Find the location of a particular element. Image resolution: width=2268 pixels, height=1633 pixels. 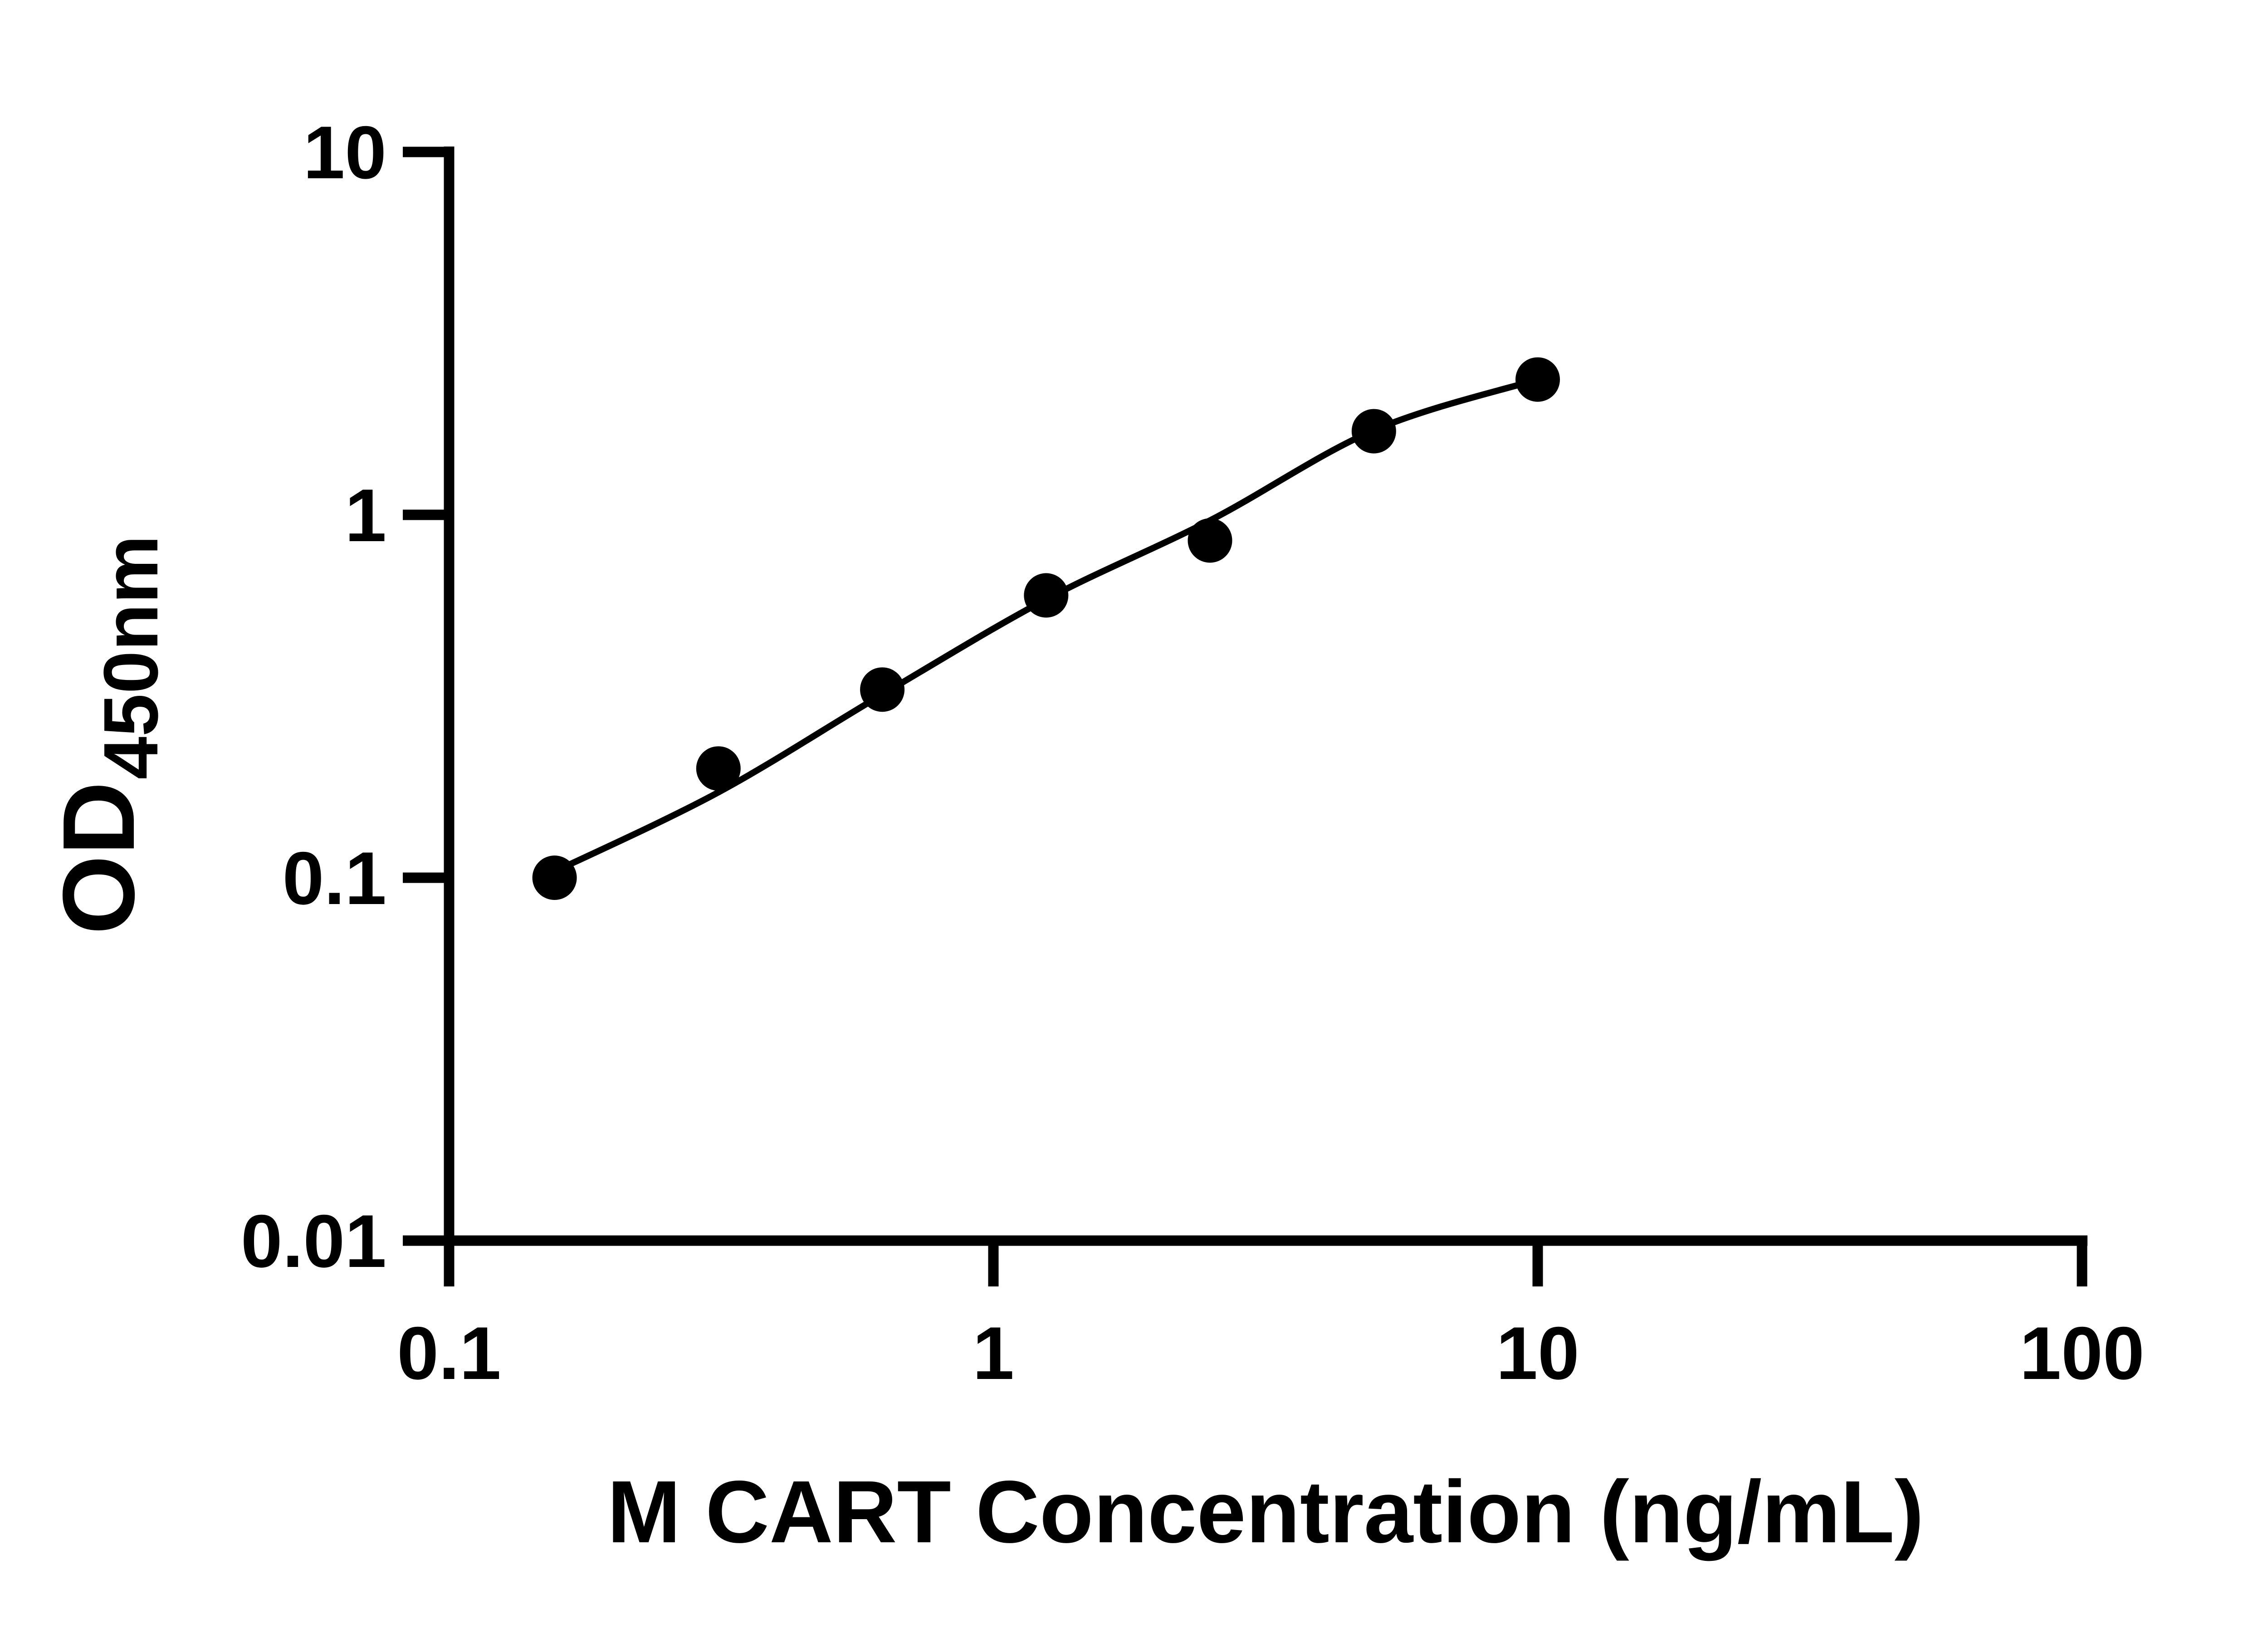

x-tick-label-10: 10 is located at coordinates (1537, 1353).